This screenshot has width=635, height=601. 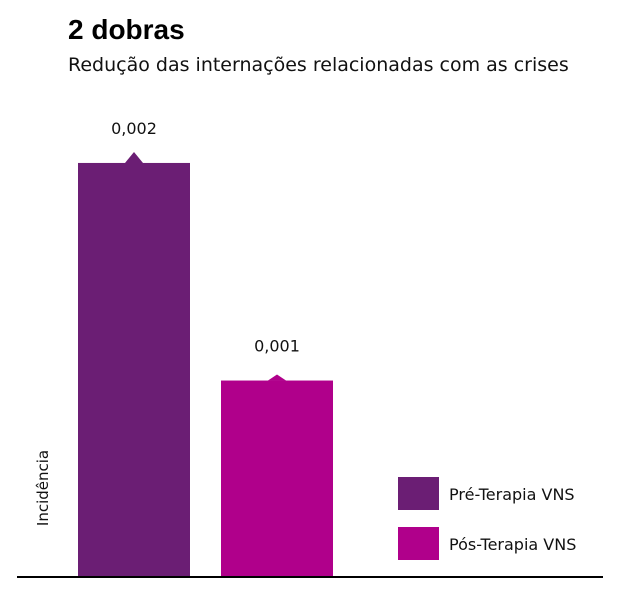 I want to click on legend: Pré-Terapia VNS Pós-Terapia VNS, so click(x=487, y=518).